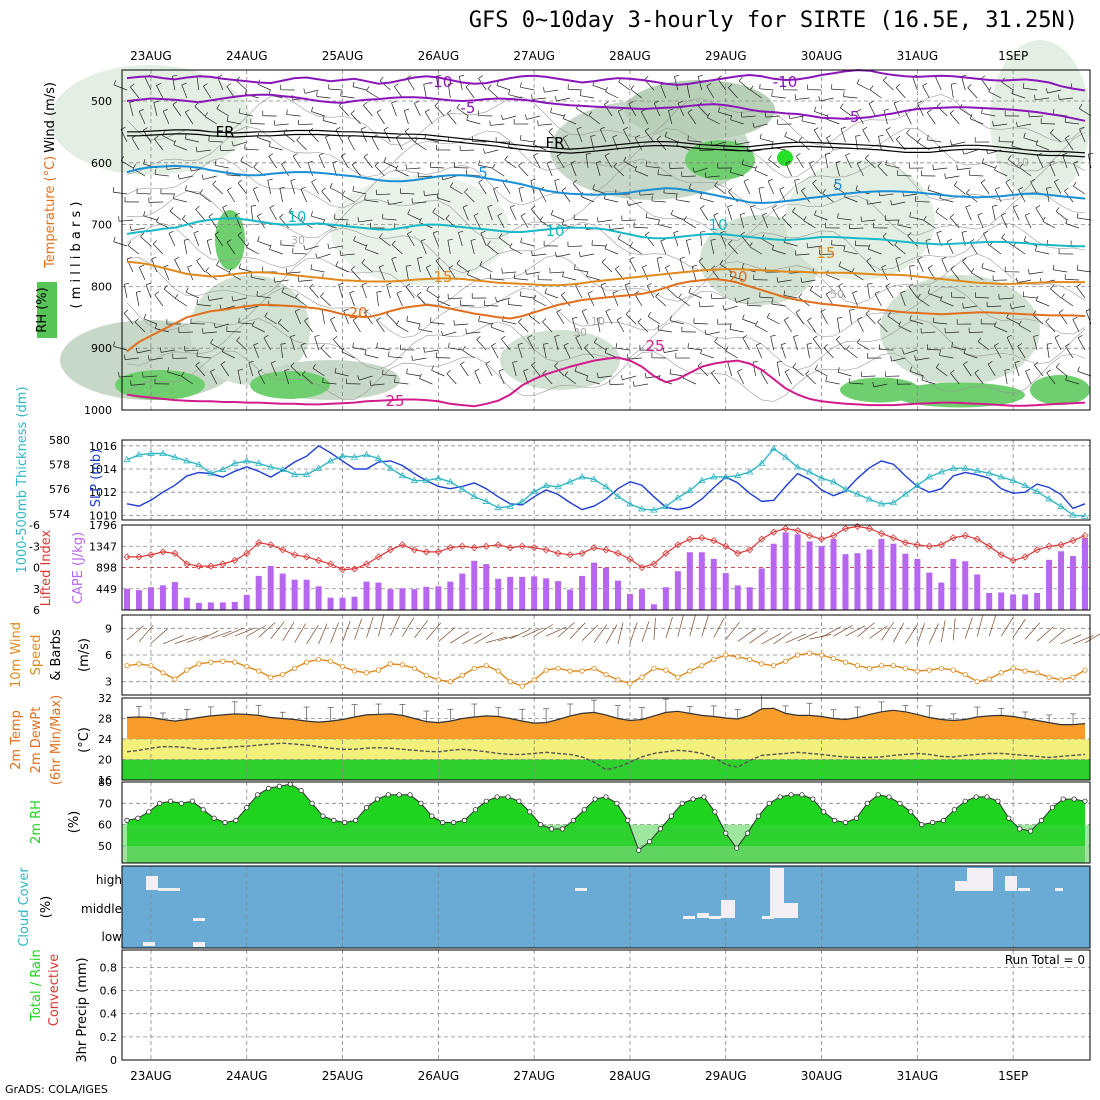  I want to click on rh2m-tick-label: 70, so click(105, 803).